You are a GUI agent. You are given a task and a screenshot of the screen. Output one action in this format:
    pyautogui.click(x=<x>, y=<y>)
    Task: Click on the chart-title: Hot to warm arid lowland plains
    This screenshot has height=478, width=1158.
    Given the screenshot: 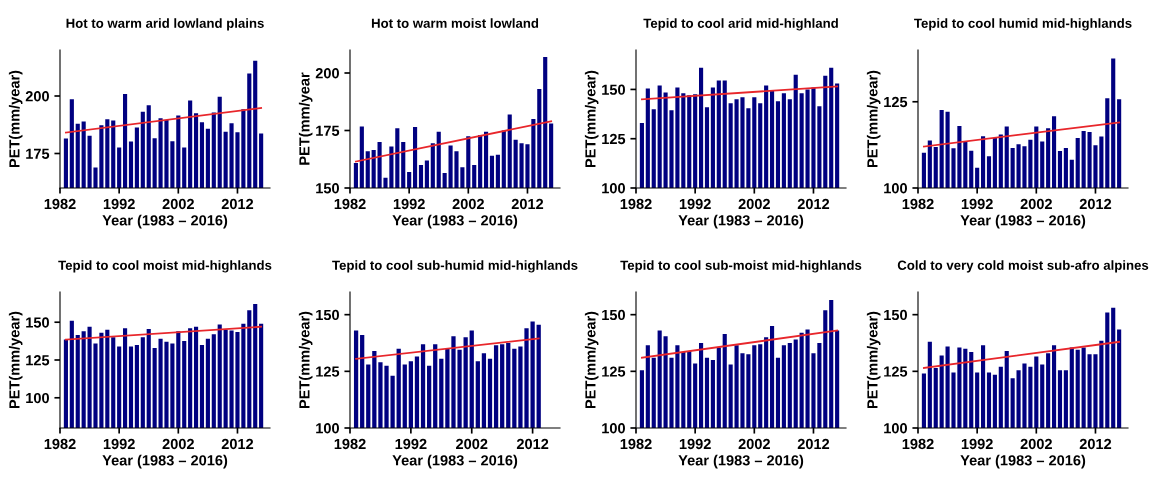 What is the action you would take?
    pyautogui.click(x=165, y=24)
    